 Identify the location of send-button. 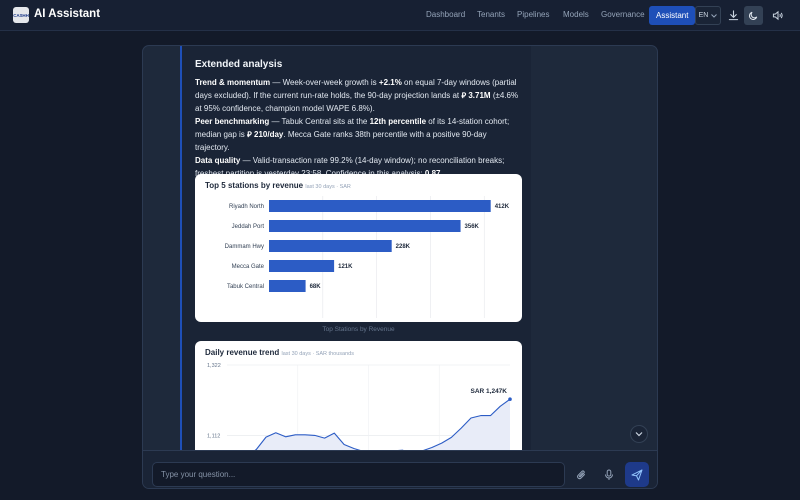
(637, 474).